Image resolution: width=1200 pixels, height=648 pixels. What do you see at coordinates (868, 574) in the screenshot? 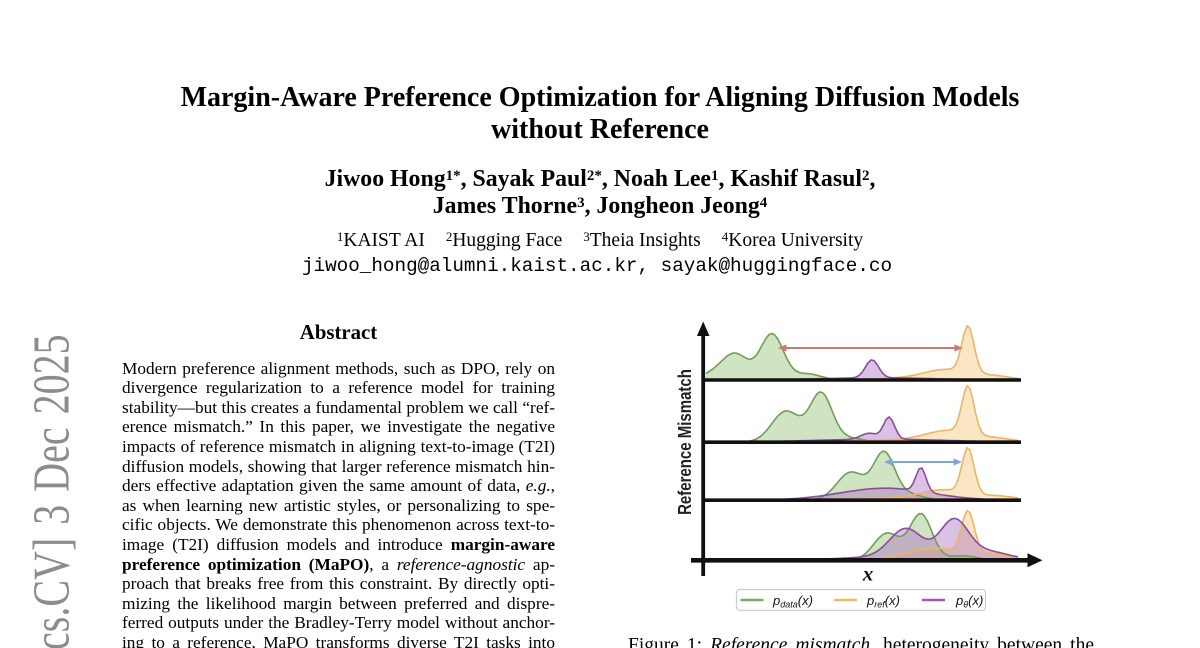
I see `svg-text: x` at bounding box center [868, 574].